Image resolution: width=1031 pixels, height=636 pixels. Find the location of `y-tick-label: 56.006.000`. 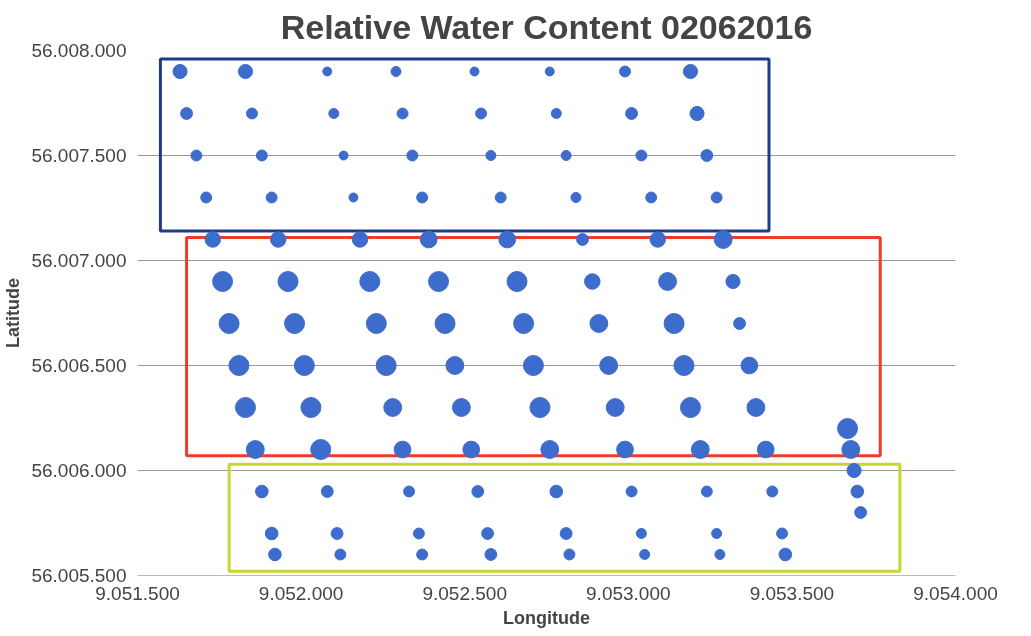

y-tick-label: 56.006.000 is located at coordinates (79, 470).